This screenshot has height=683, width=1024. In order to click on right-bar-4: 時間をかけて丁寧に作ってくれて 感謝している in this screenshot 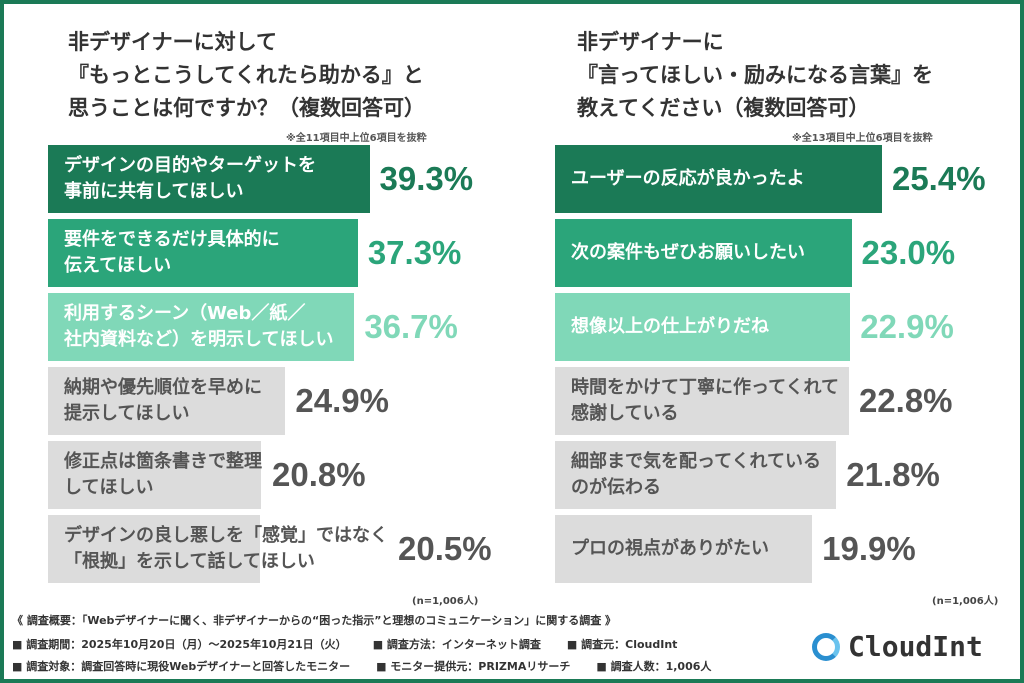, I will do `click(702, 401)`.